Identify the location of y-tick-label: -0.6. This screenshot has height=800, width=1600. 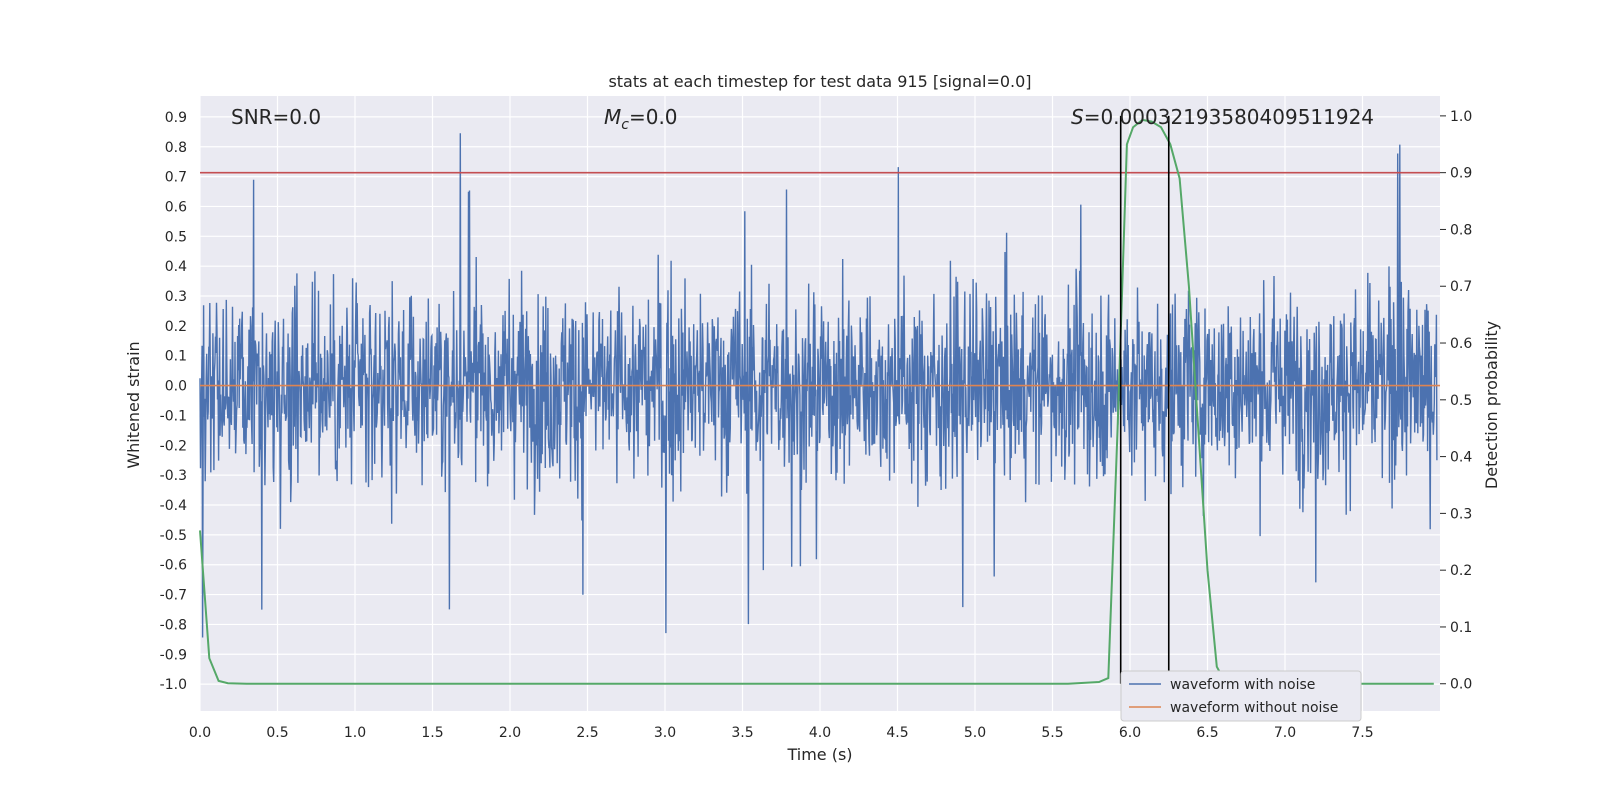
(173, 566).